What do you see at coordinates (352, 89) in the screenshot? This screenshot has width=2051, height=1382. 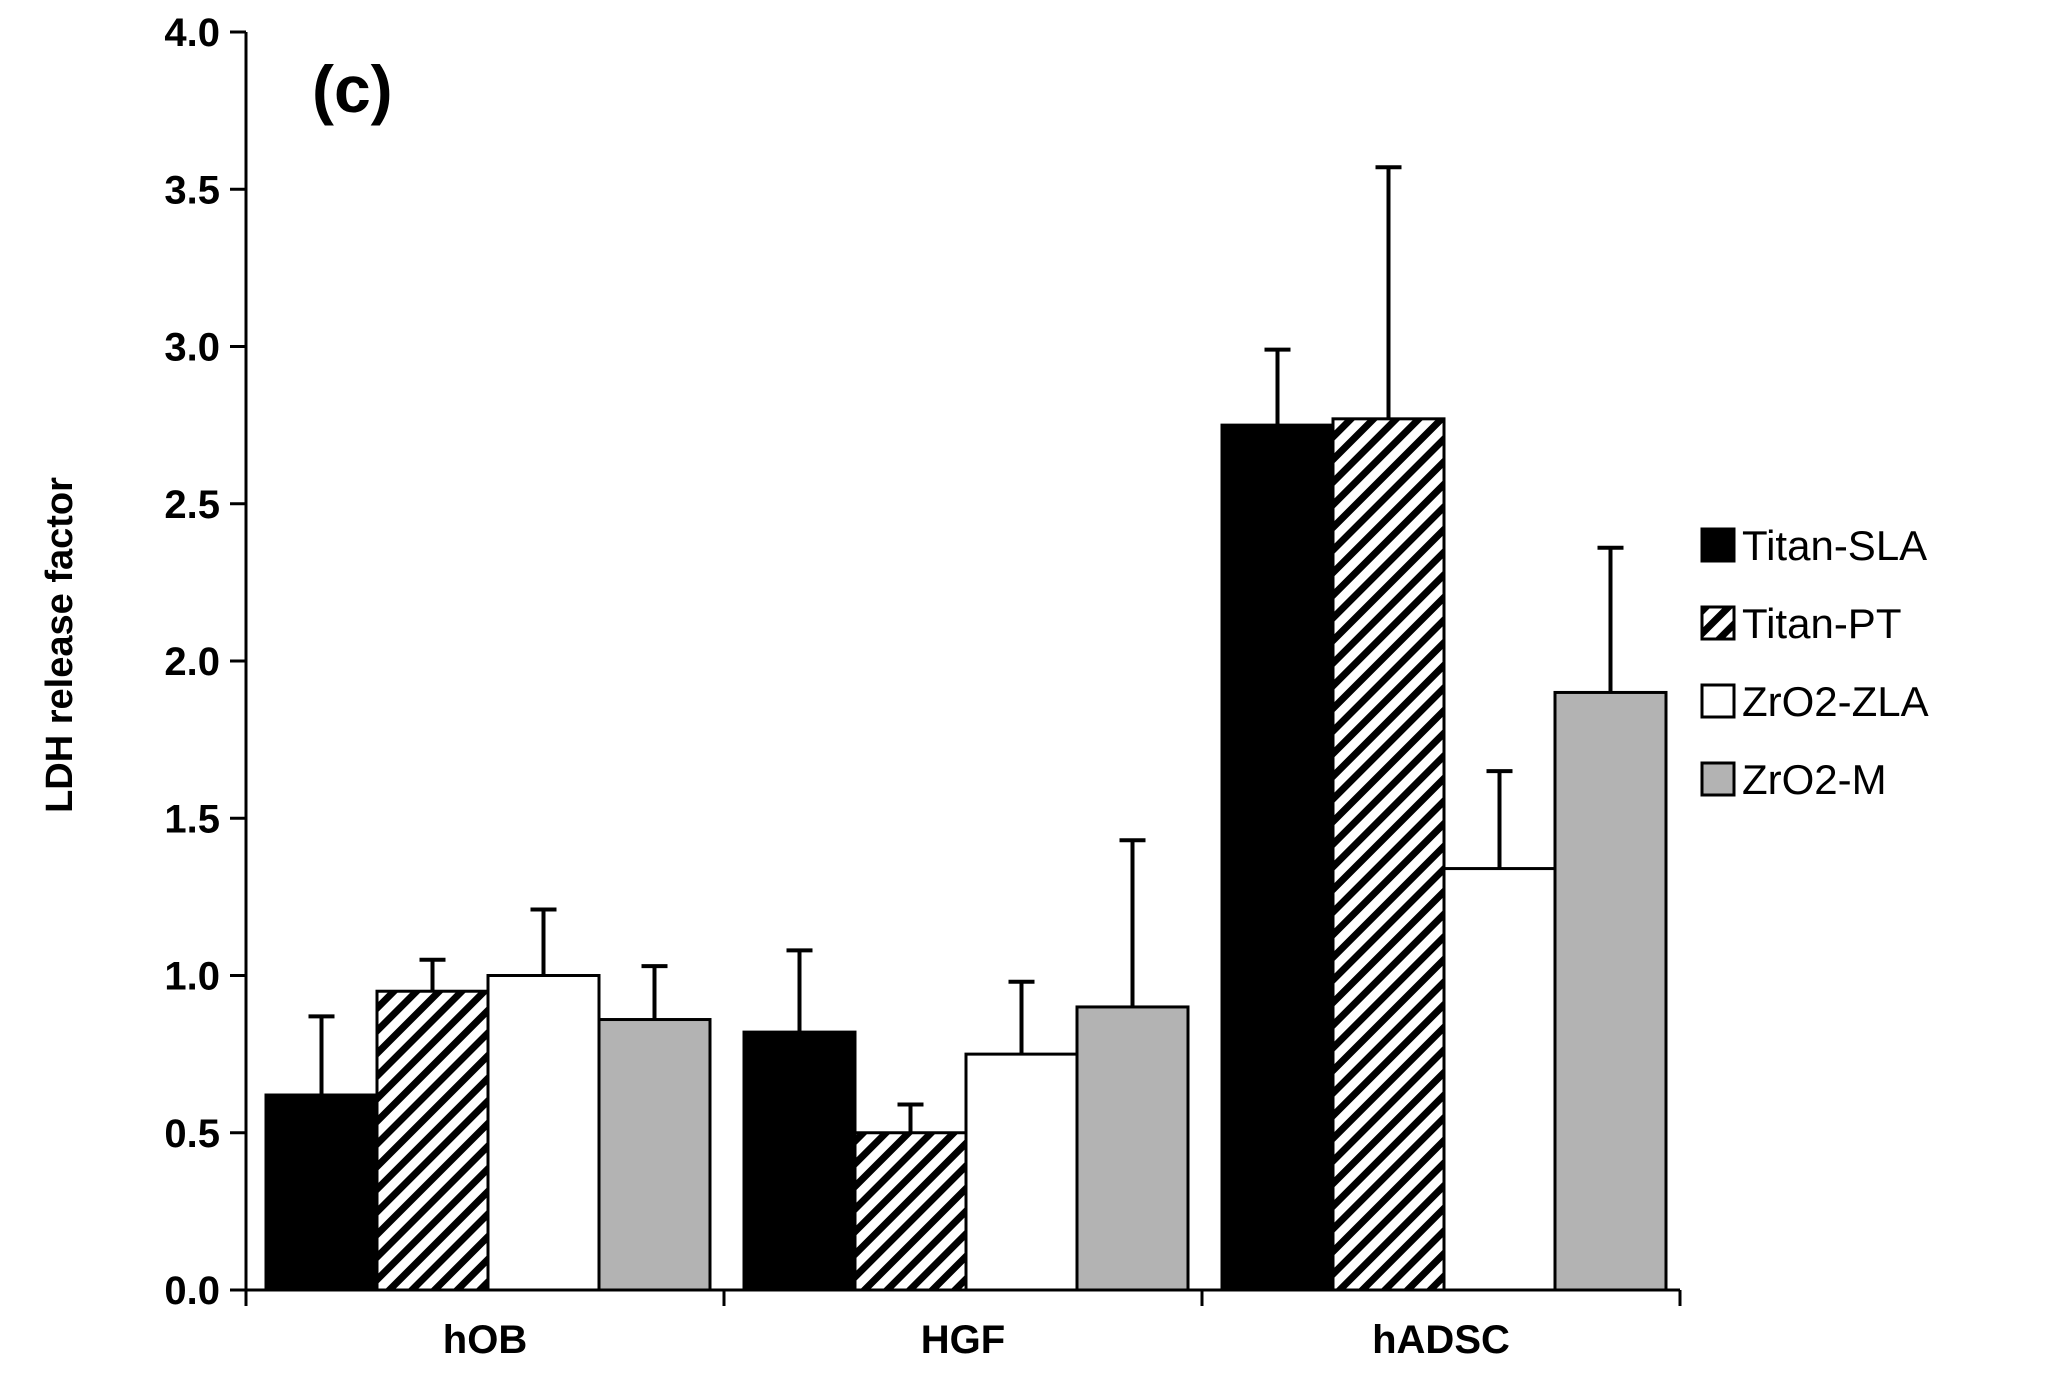 I see `panel-label: (c)` at bounding box center [352, 89].